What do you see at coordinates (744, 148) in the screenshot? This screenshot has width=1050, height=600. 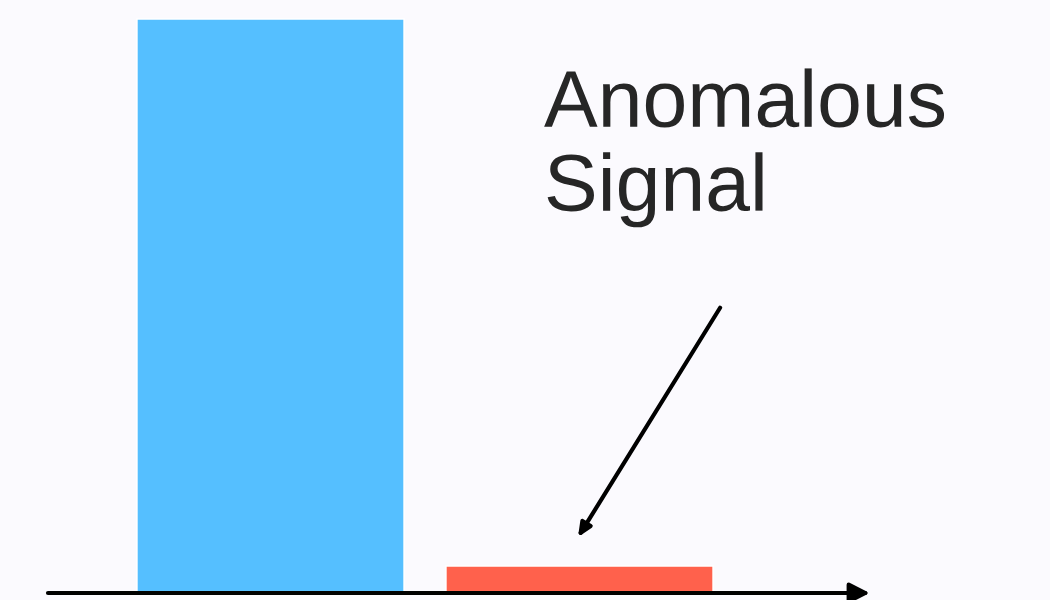 I see `annotation: Anomalous Signal` at bounding box center [744, 148].